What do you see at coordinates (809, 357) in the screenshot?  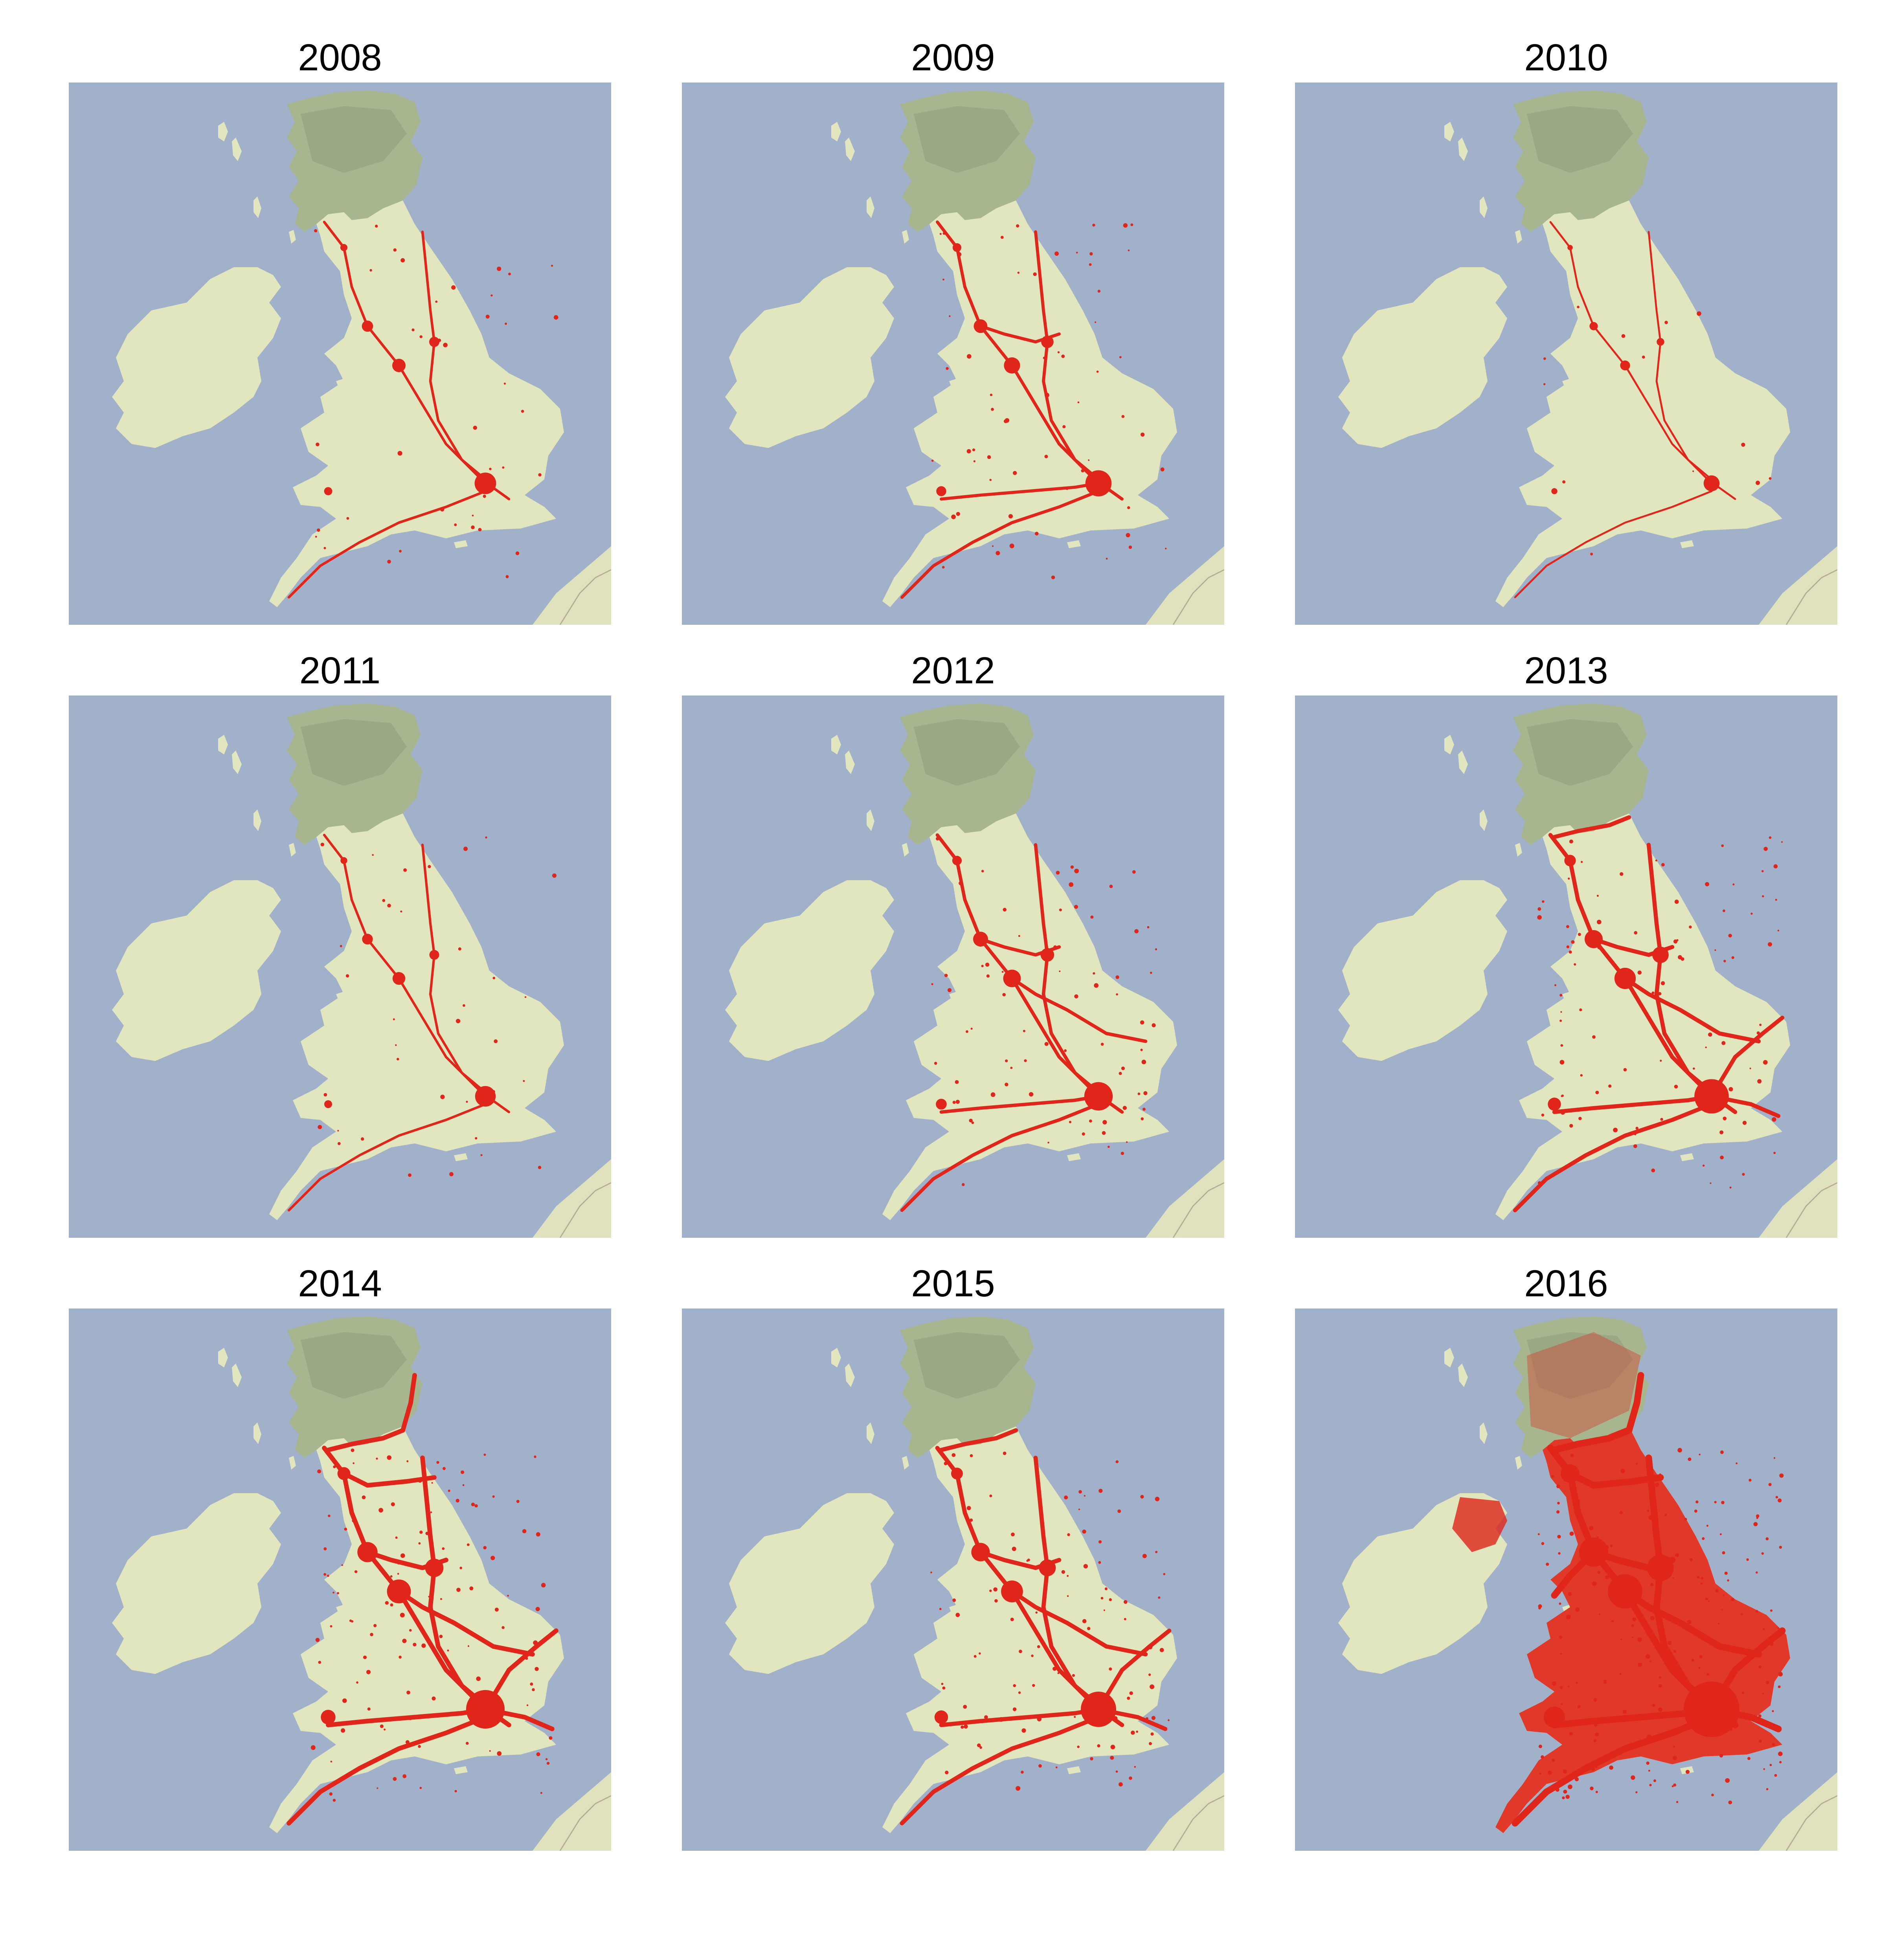 I see `ireland-landmass` at bounding box center [809, 357].